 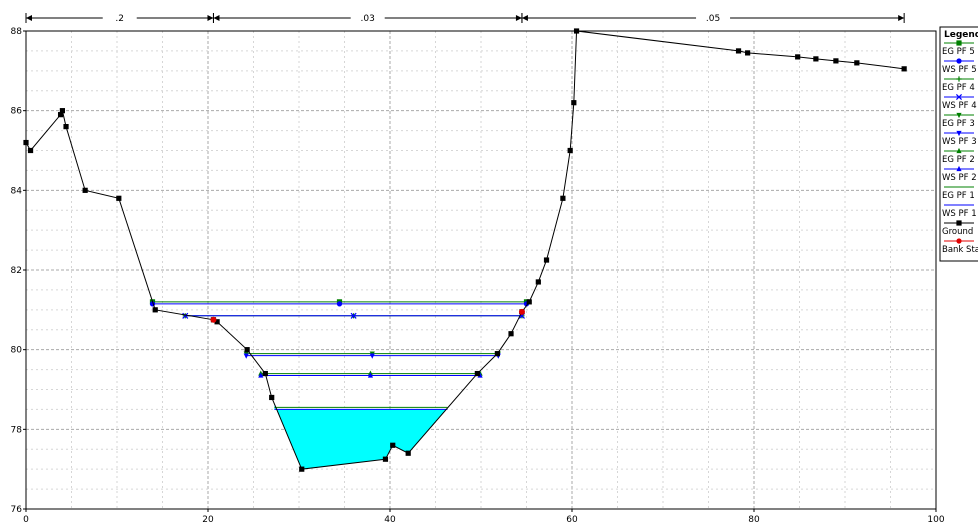 What do you see at coordinates (958, 160) in the screenshot?
I see `legend-label: EG PF 2` at bounding box center [958, 160].